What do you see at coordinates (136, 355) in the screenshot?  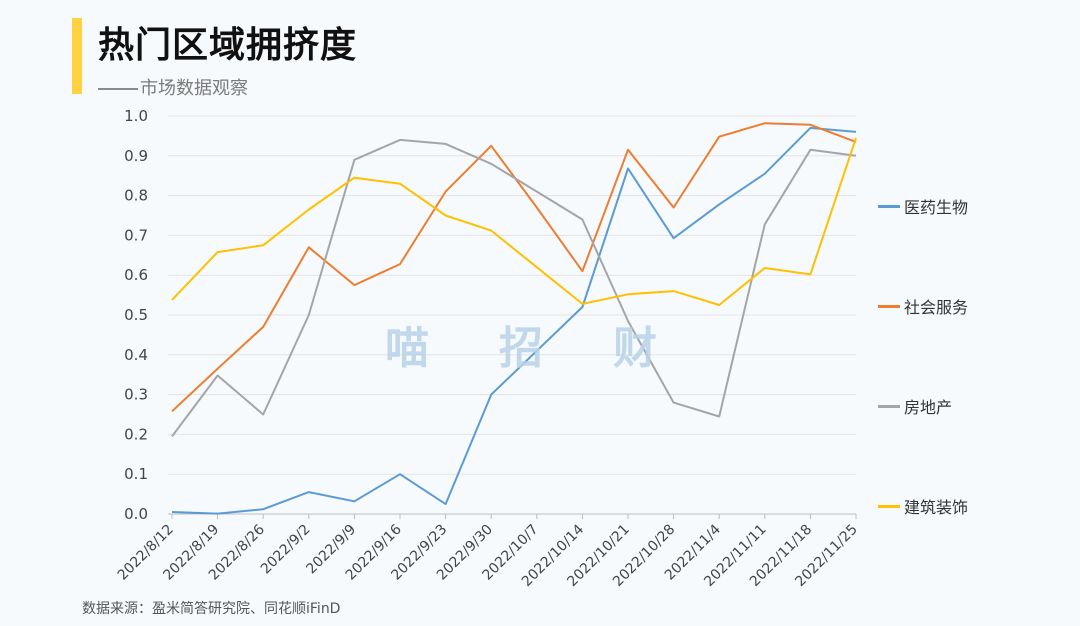 I see `y-tick-label: 0.4` at bounding box center [136, 355].